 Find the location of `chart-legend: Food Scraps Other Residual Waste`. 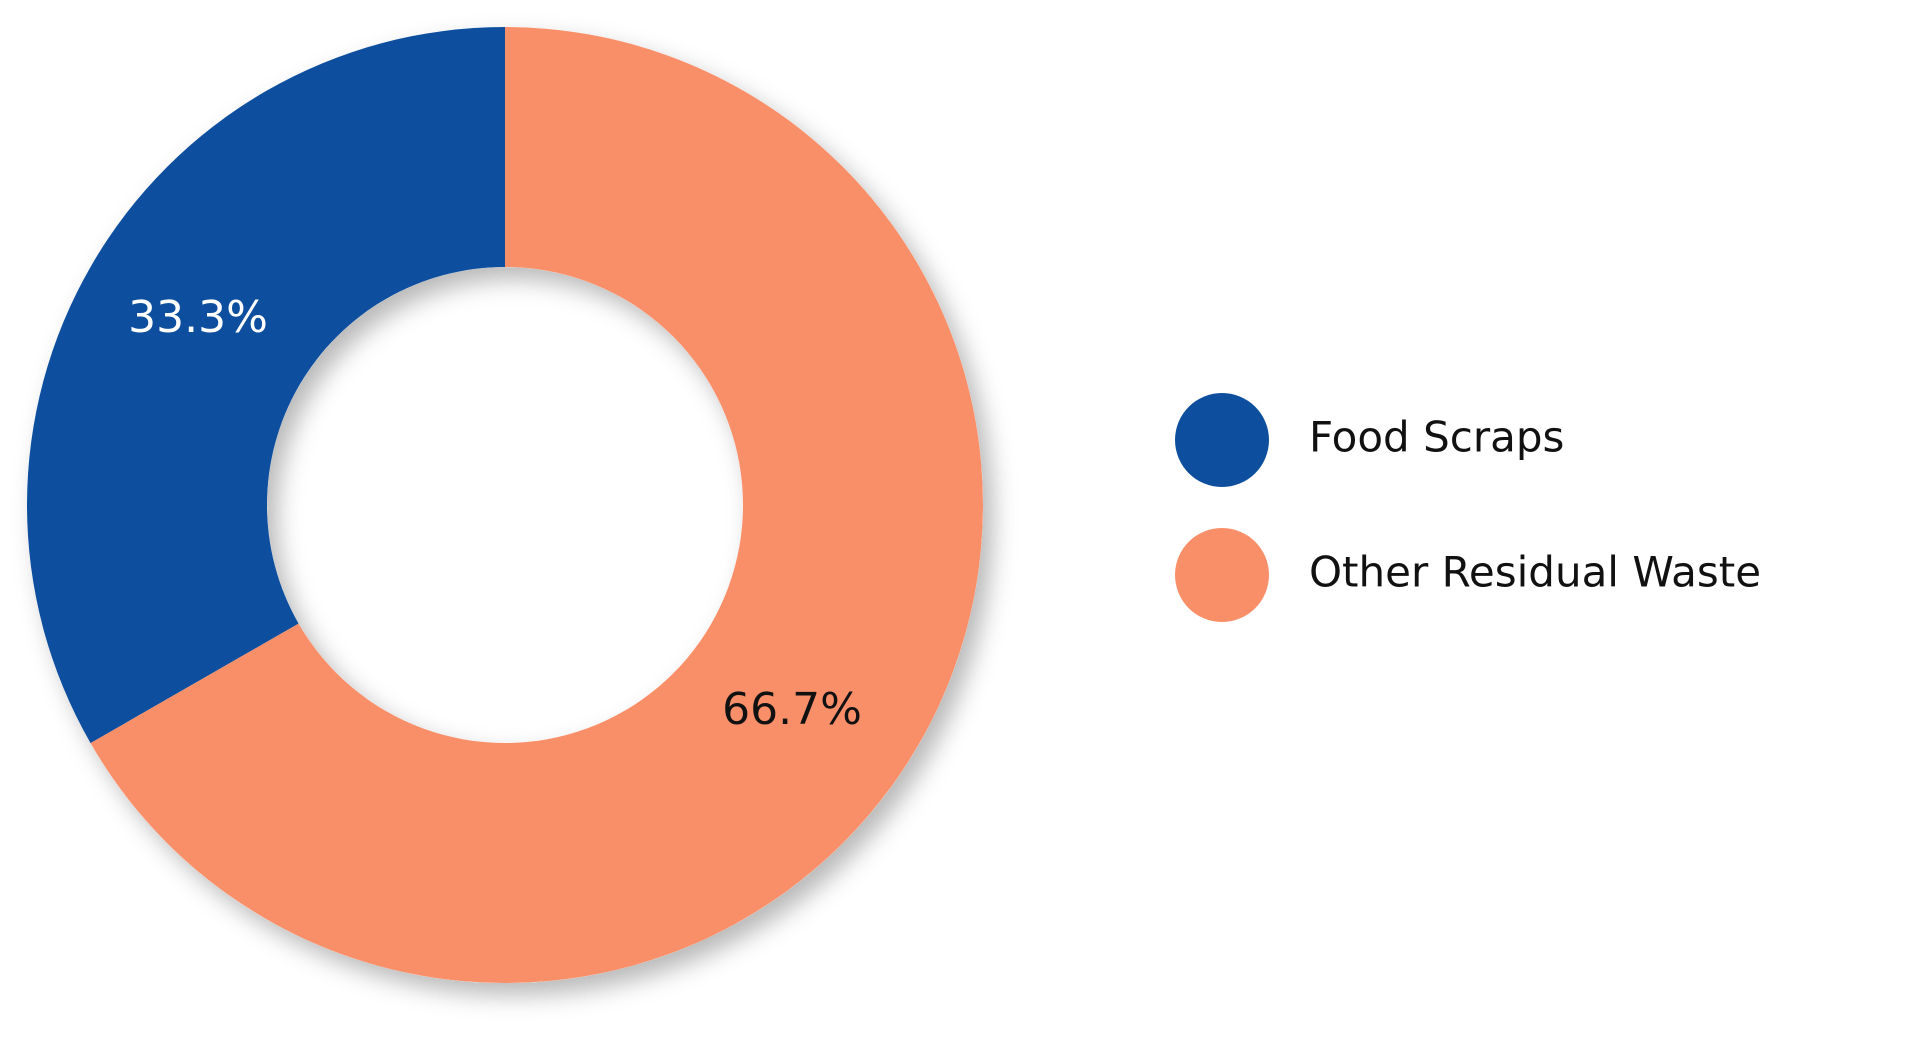

chart-legend: Food Scraps Other Residual Waste is located at coordinates (1468, 507).